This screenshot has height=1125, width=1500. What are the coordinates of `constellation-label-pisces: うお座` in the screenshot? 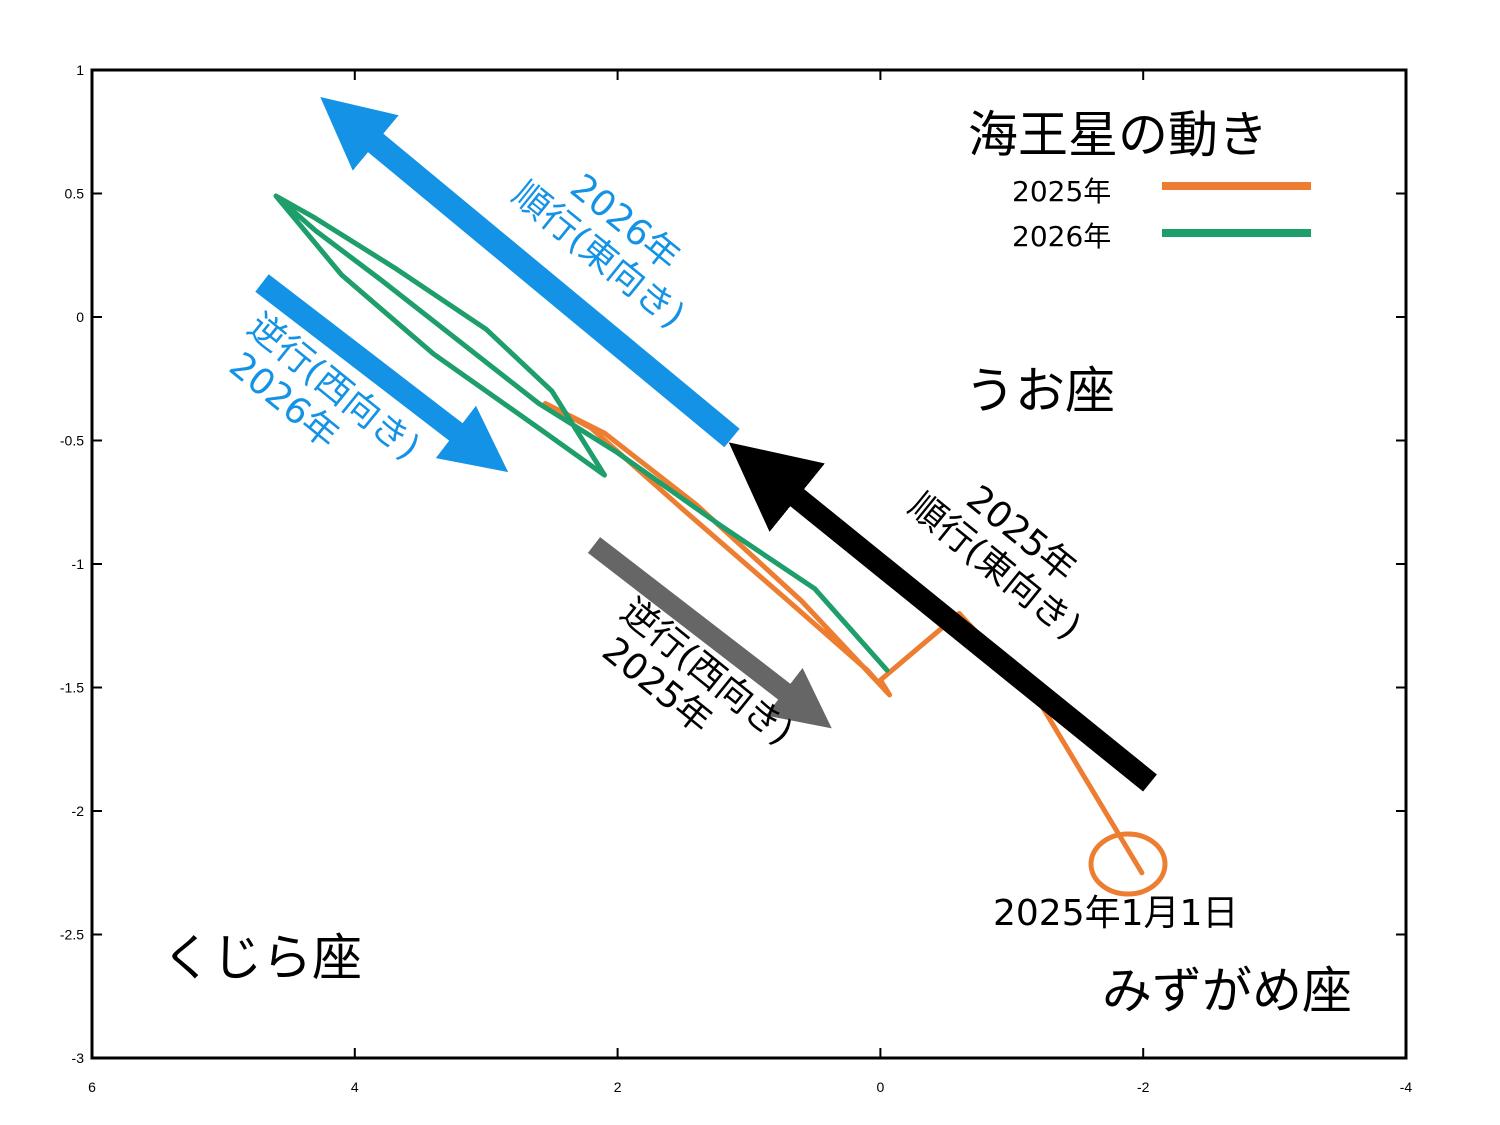 It's located at (1040, 391).